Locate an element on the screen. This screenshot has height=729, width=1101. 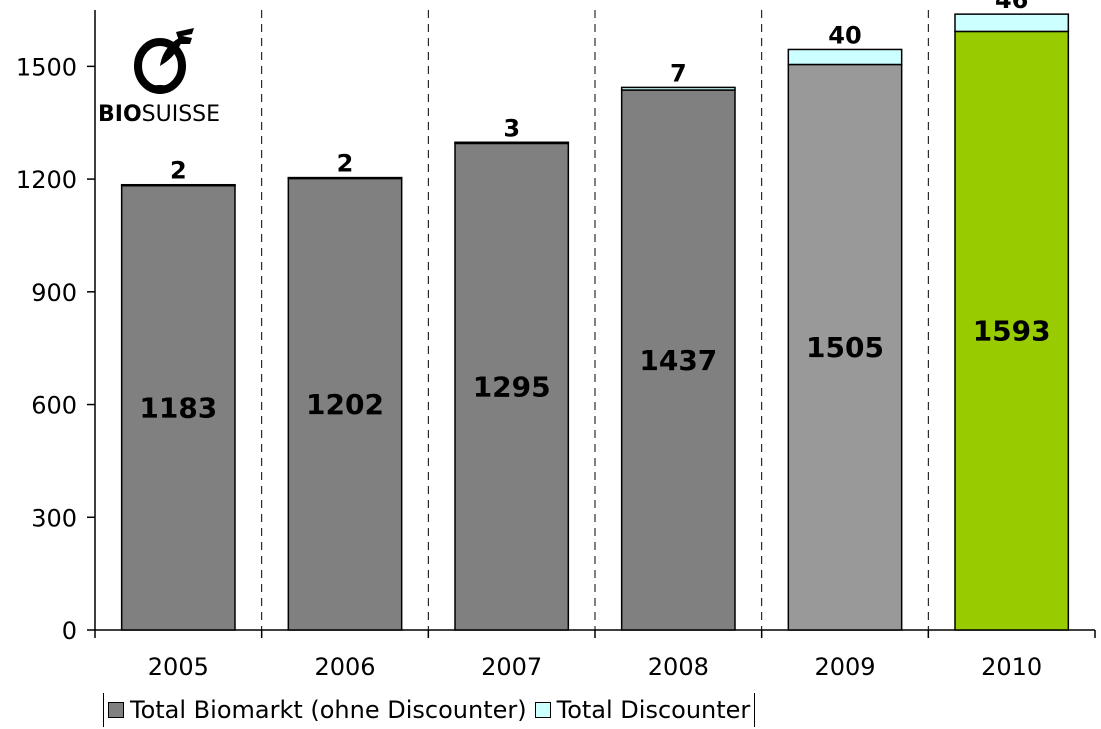
data-label-discounter-2010: 46 is located at coordinates (1011, 7).